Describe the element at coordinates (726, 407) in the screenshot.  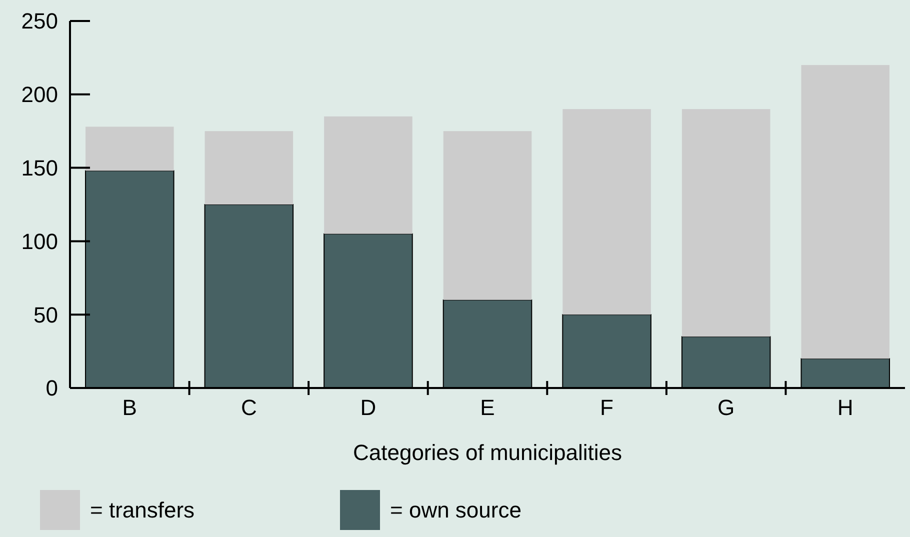
I see `x-tick-label: G` at that location.